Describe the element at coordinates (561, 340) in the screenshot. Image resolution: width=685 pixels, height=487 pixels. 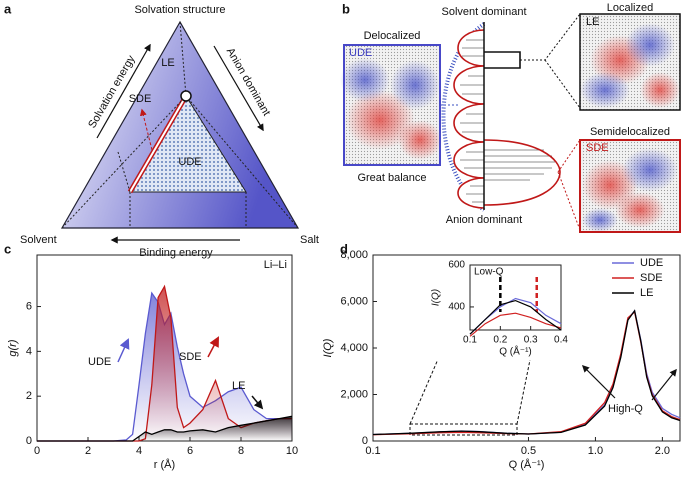
I see `x-tick-label: 0.4` at that location.